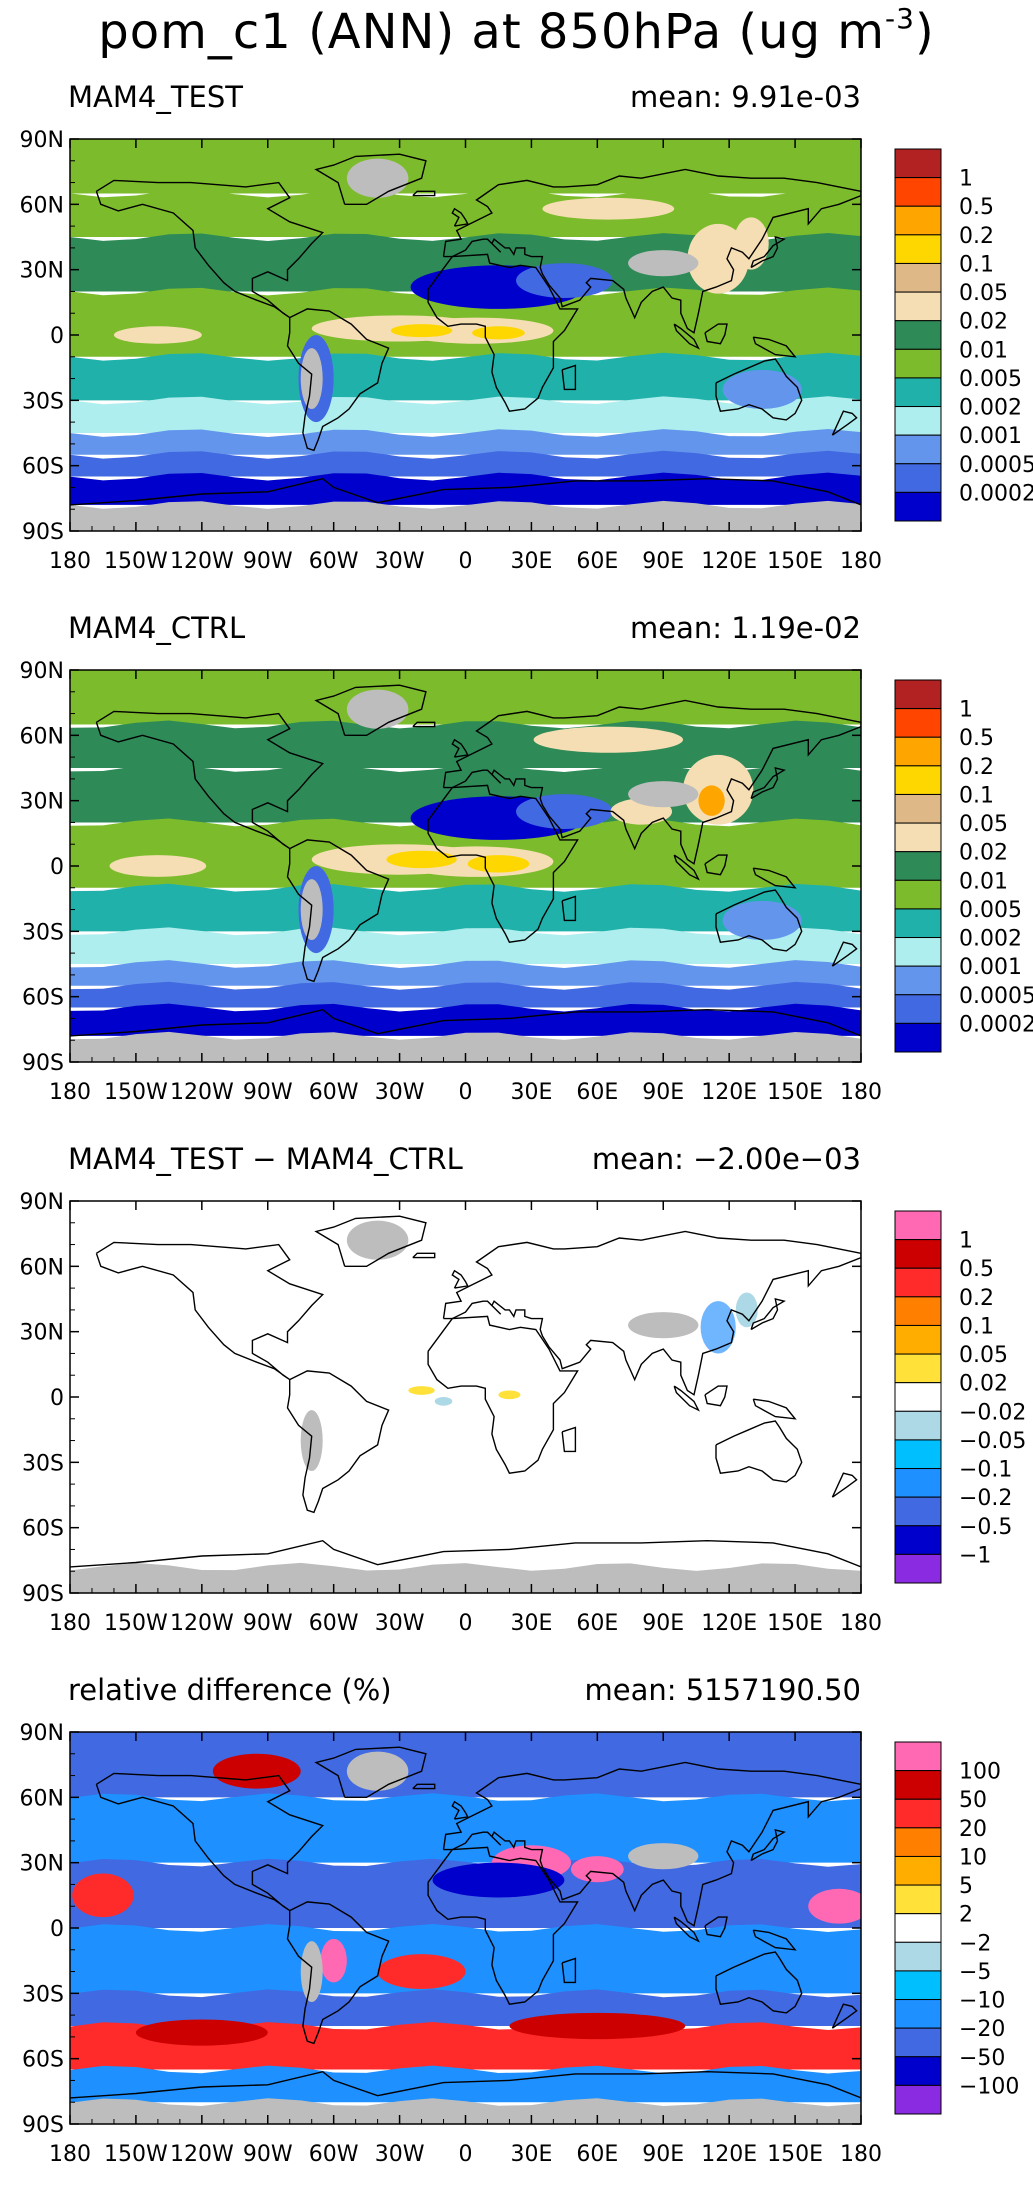  I want to click on colorbar-label: 0.05, so click(983, 1355).